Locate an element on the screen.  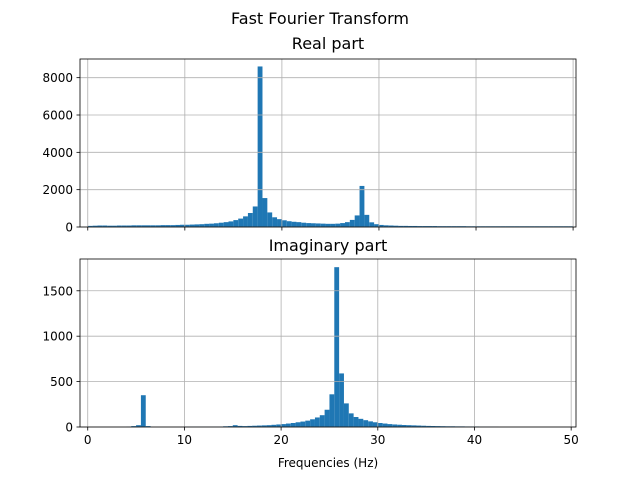
real-y-tick-label: 4000 is located at coordinates (57, 153).